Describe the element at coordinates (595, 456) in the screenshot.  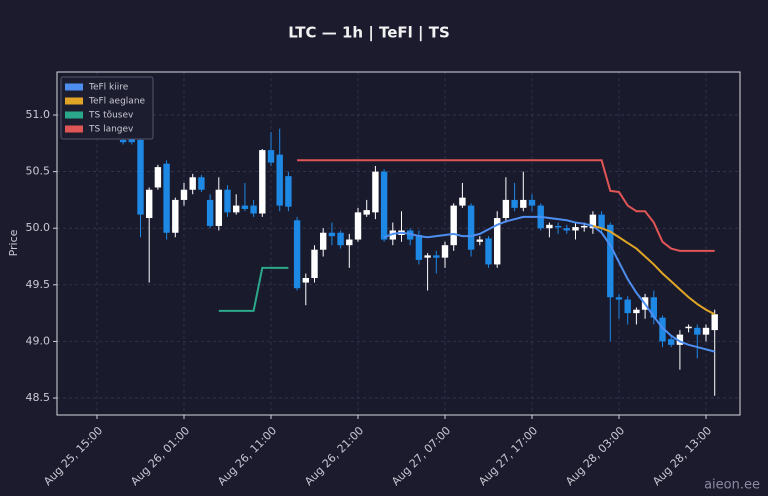
I see `x-tick-label: Aug 28, 03:00` at that location.